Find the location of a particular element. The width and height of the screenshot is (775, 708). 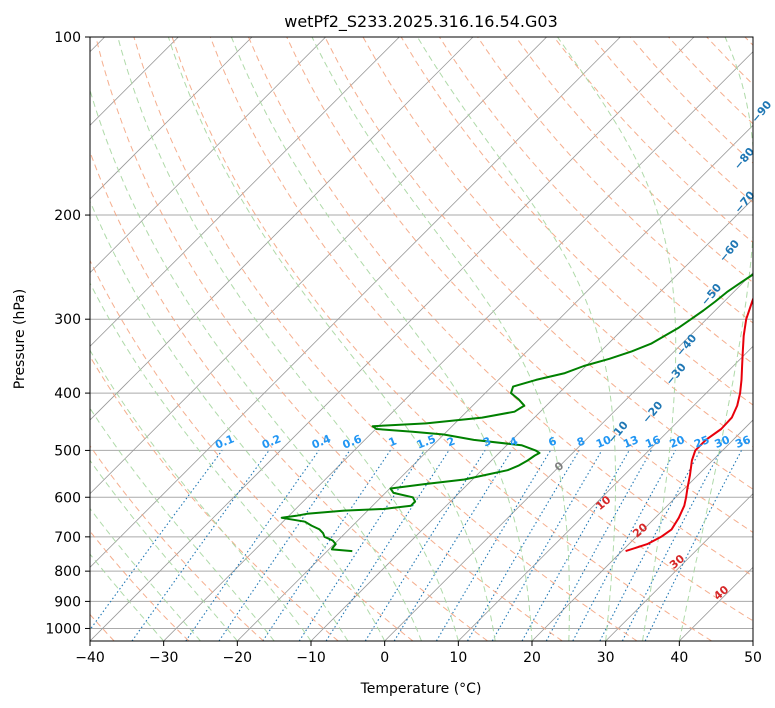

x-tick-label: −10 is located at coordinates (311, 658).